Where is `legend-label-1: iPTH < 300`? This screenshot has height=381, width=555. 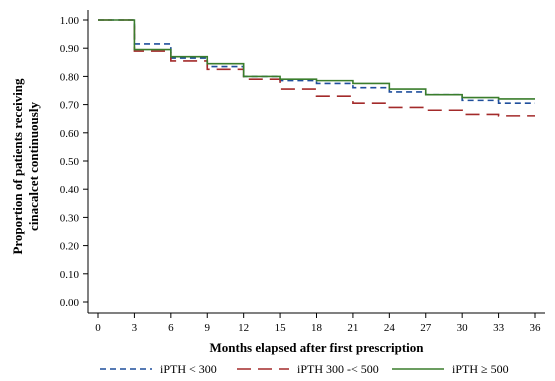
legend-label-1: iPTH < 300 is located at coordinates (188, 369).